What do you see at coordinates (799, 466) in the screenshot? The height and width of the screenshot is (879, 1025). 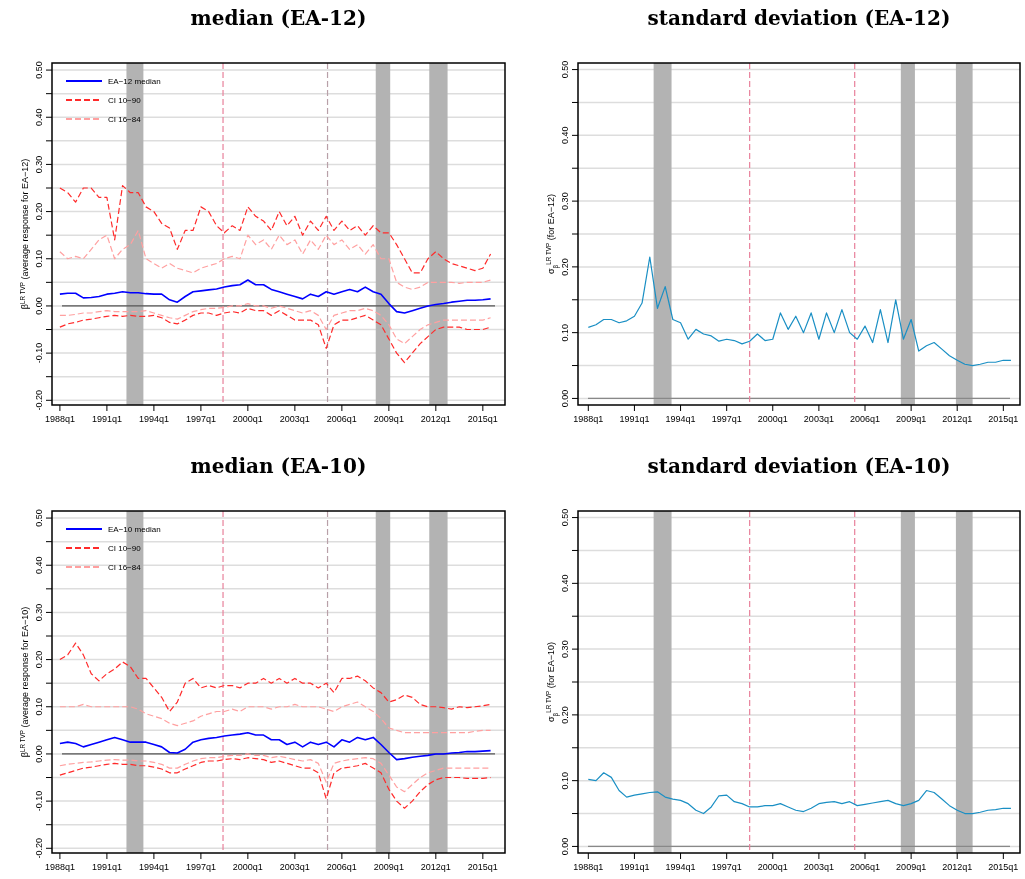 I see `chart-title: standard deviation (EA-10)` at bounding box center [799, 466].